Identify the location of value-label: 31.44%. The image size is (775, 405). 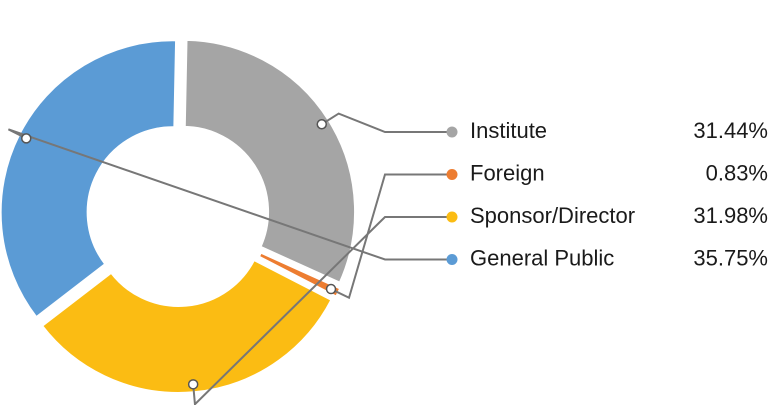
(730, 130).